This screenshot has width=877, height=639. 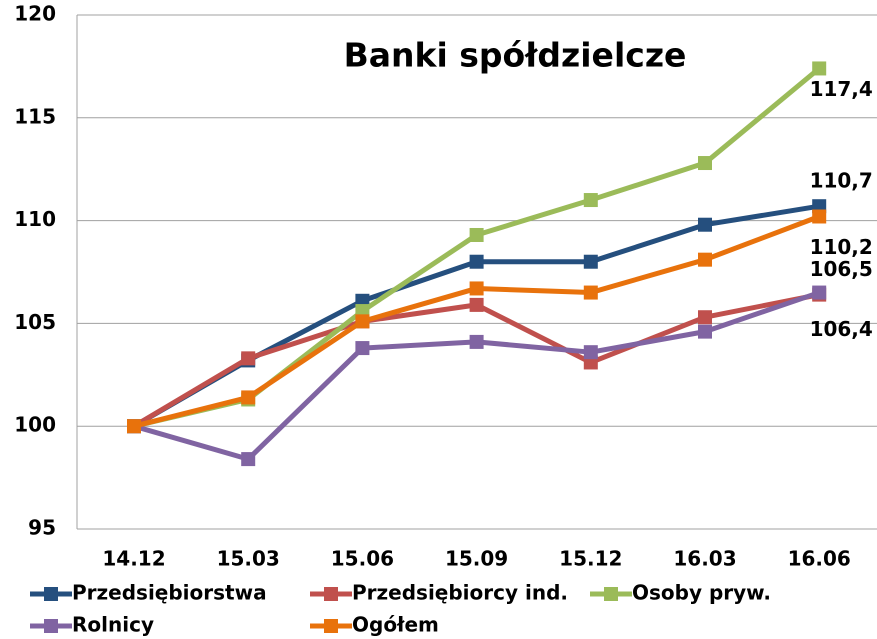 What do you see at coordinates (42, 528) in the screenshot?
I see `y-tick-label: 95` at bounding box center [42, 528].